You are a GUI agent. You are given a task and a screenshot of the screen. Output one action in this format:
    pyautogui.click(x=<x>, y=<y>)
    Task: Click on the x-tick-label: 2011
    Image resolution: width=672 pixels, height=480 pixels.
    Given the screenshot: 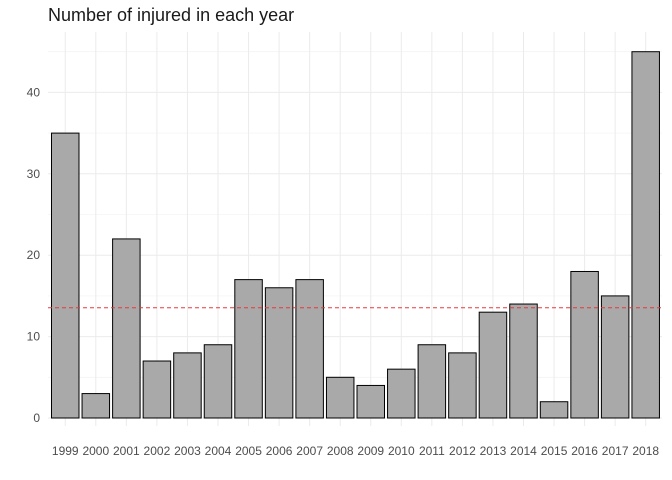 What is the action you would take?
    pyautogui.click(x=432, y=451)
    